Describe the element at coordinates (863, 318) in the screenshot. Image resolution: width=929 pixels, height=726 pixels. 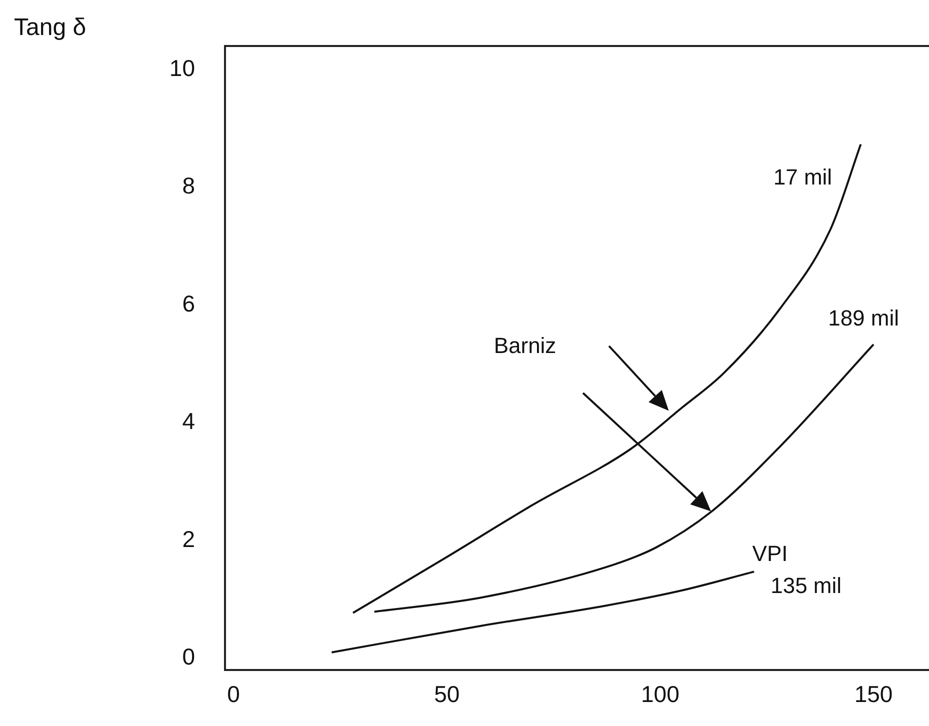
I see `series-label: 189 mil` at that location.